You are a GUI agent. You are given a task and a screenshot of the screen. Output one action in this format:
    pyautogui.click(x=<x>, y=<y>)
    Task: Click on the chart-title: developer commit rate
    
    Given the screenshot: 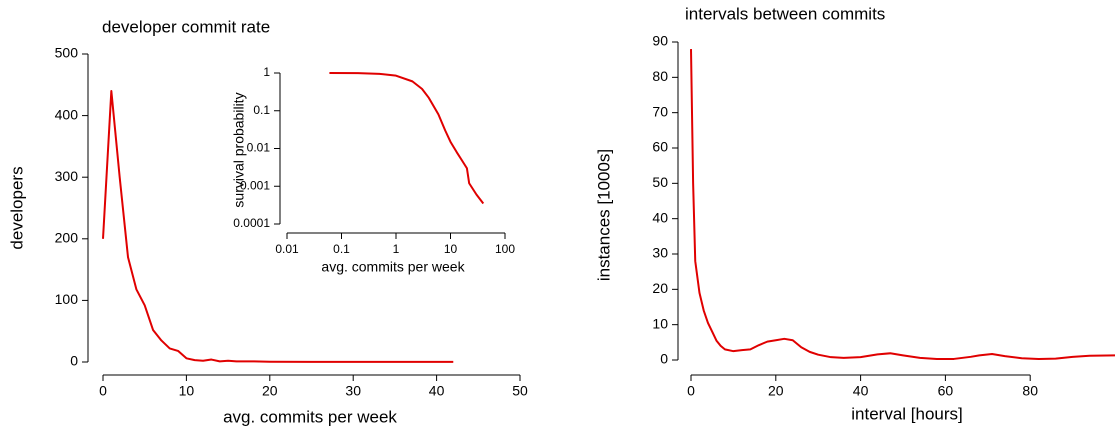 What is the action you would take?
    pyautogui.click(x=186, y=26)
    